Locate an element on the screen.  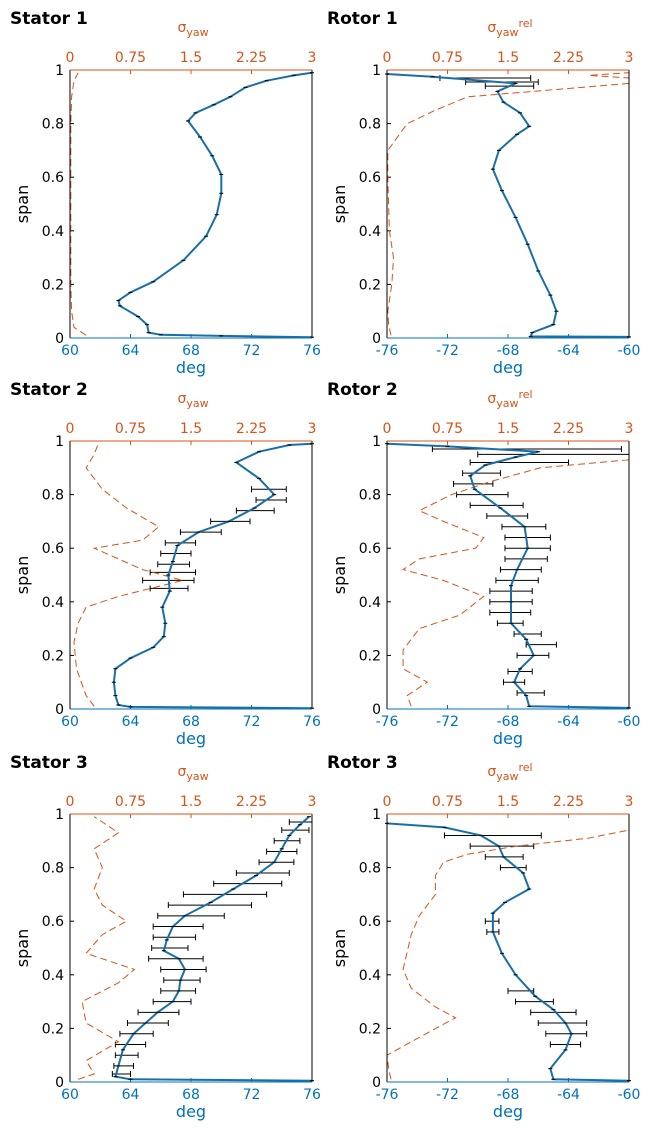
x-tick-label: -68 is located at coordinates (508, 351).